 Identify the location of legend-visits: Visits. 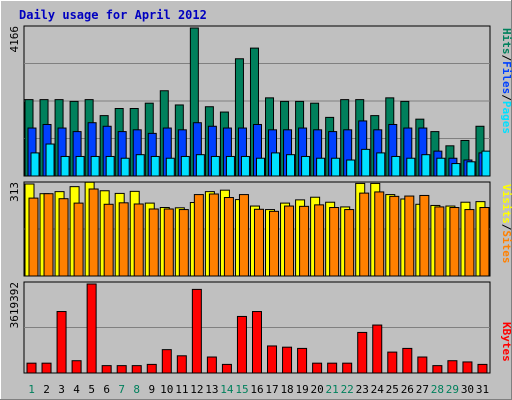
(506, 204).